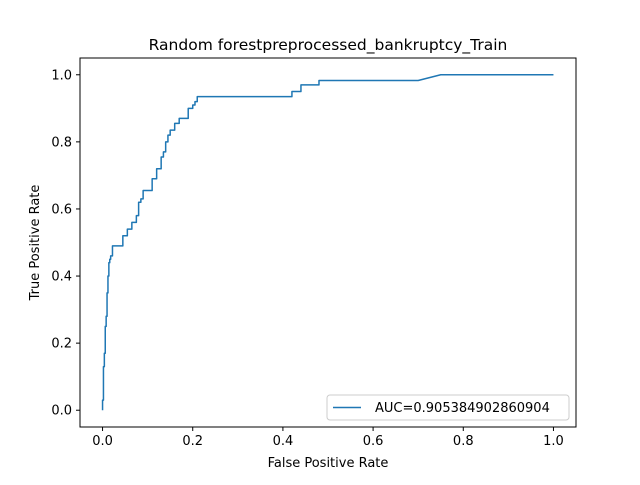 The image size is (640, 485). I want to click on x-tick-label: 0.0, so click(102, 441).